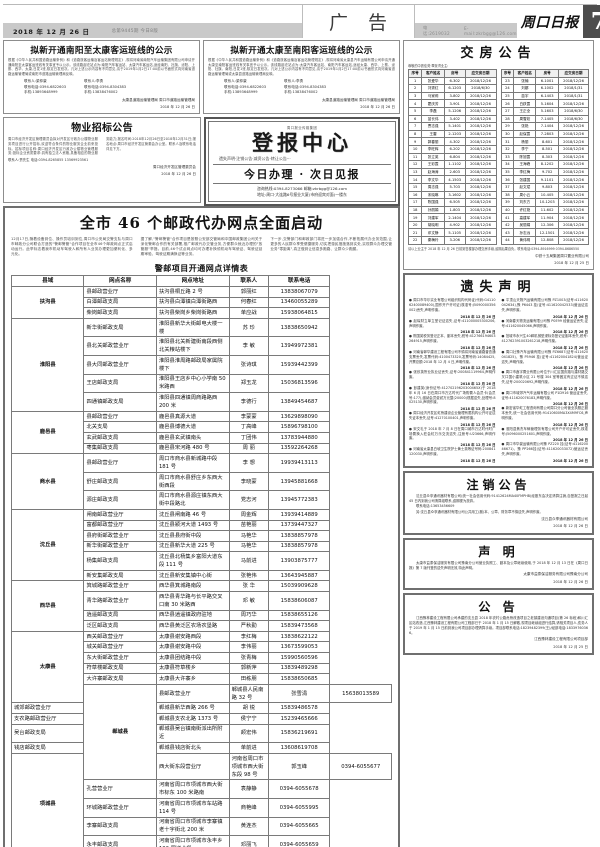 The image size is (600, 847). Describe the element at coordinates (433, 210) in the screenshot. I see `cell-customer: 孙丽娟` at that location.